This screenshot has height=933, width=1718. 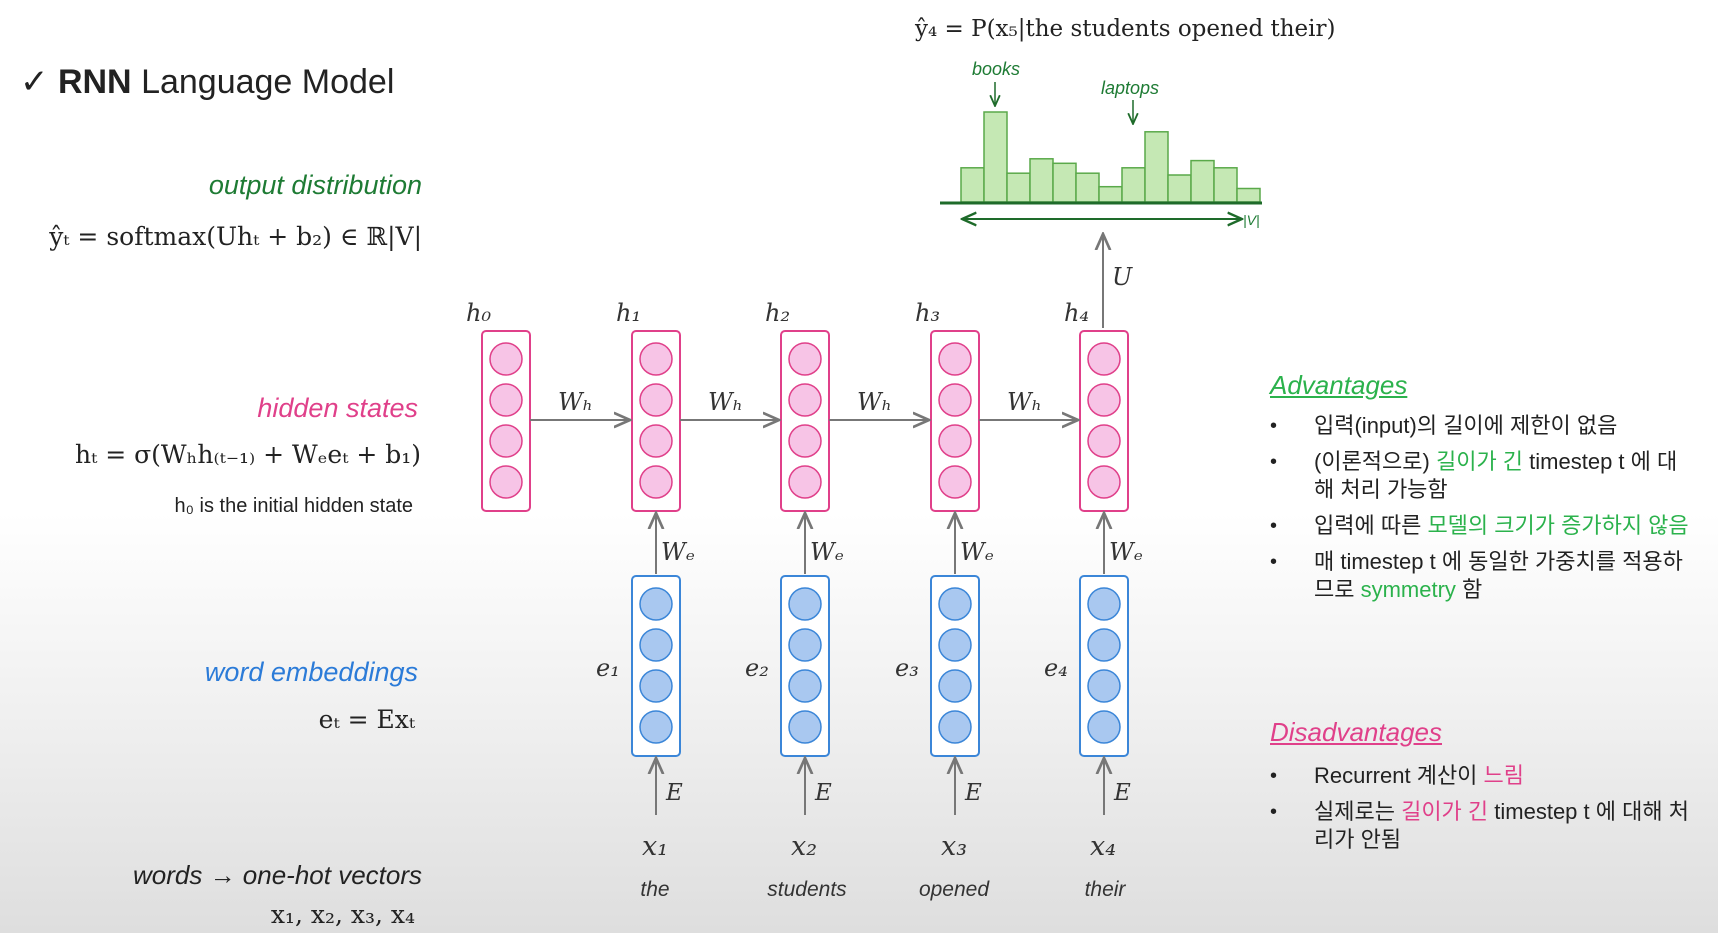 What do you see at coordinates (94, 82) in the screenshot?
I see `title-bold: RNN` at bounding box center [94, 82].